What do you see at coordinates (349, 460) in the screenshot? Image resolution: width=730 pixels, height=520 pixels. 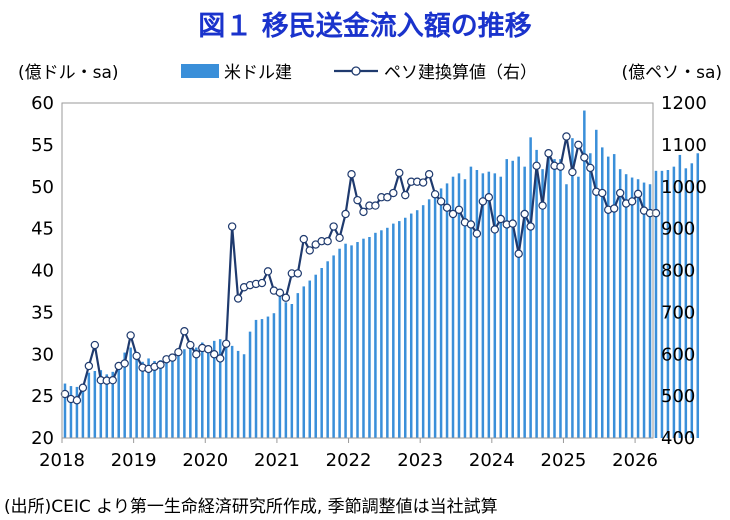 I see `x-tick-label: 2022` at bounding box center [349, 460].